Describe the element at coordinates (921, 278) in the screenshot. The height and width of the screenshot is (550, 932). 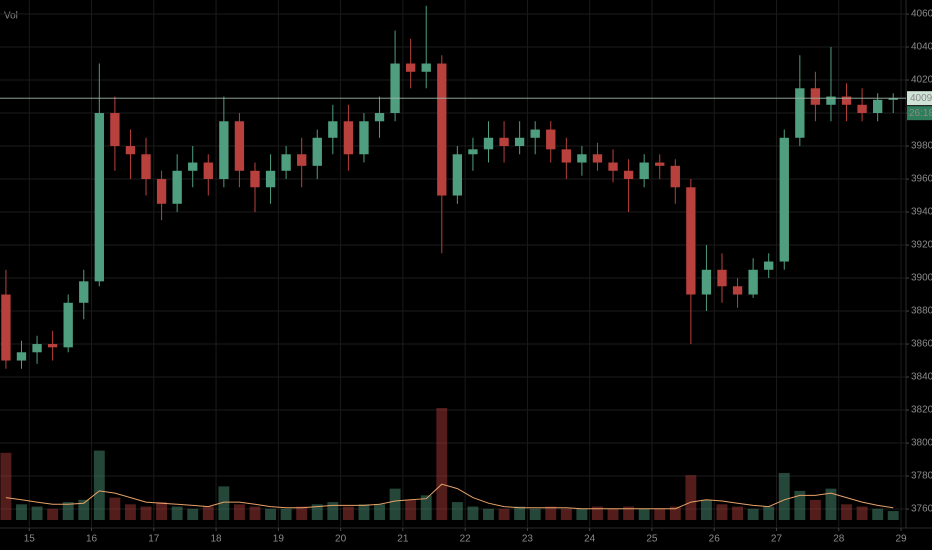
I see `y-tick-label: 3900` at that location.